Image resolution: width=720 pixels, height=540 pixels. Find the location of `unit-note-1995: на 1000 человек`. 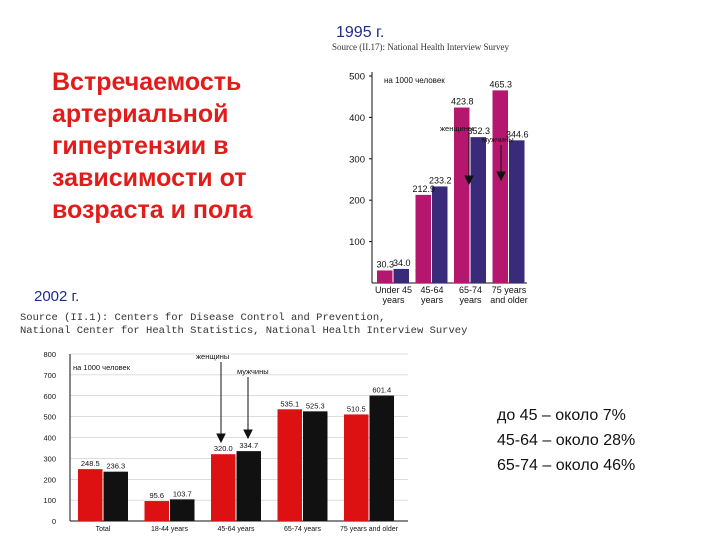

unit-note-1995: на 1000 человек is located at coordinates (414, 80).